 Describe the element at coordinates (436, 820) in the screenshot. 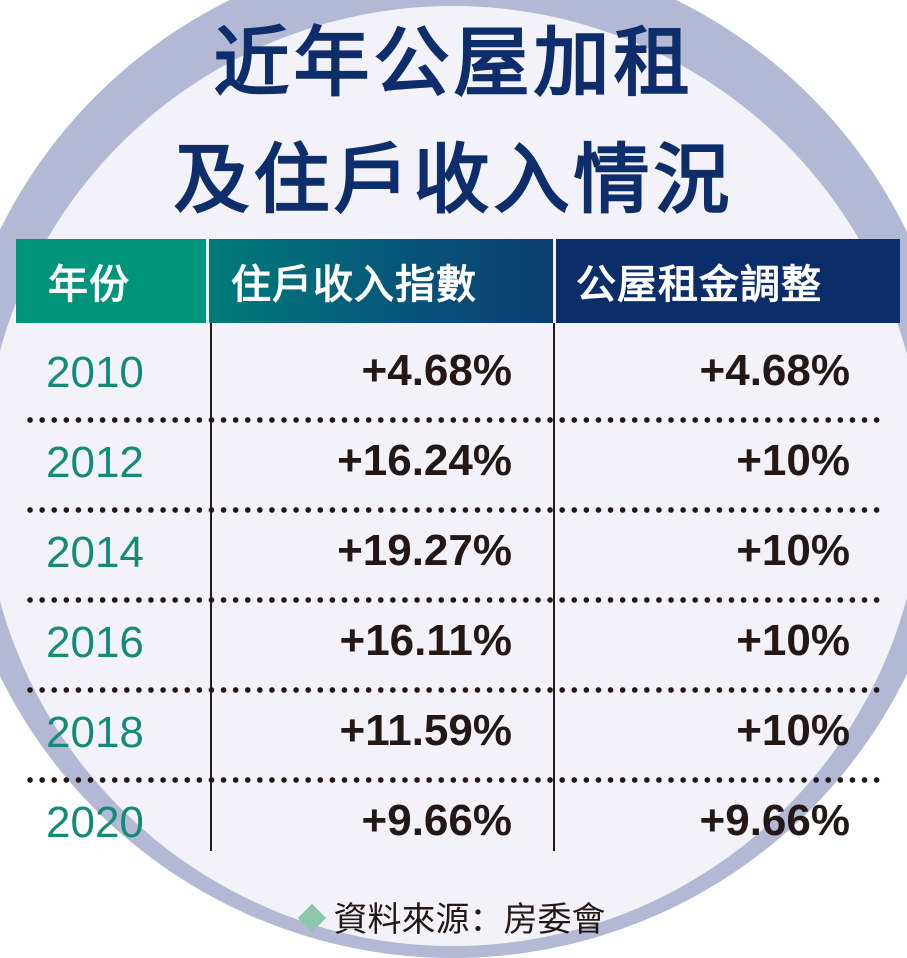

I see `income-index-cell: +9.66%` at that location.